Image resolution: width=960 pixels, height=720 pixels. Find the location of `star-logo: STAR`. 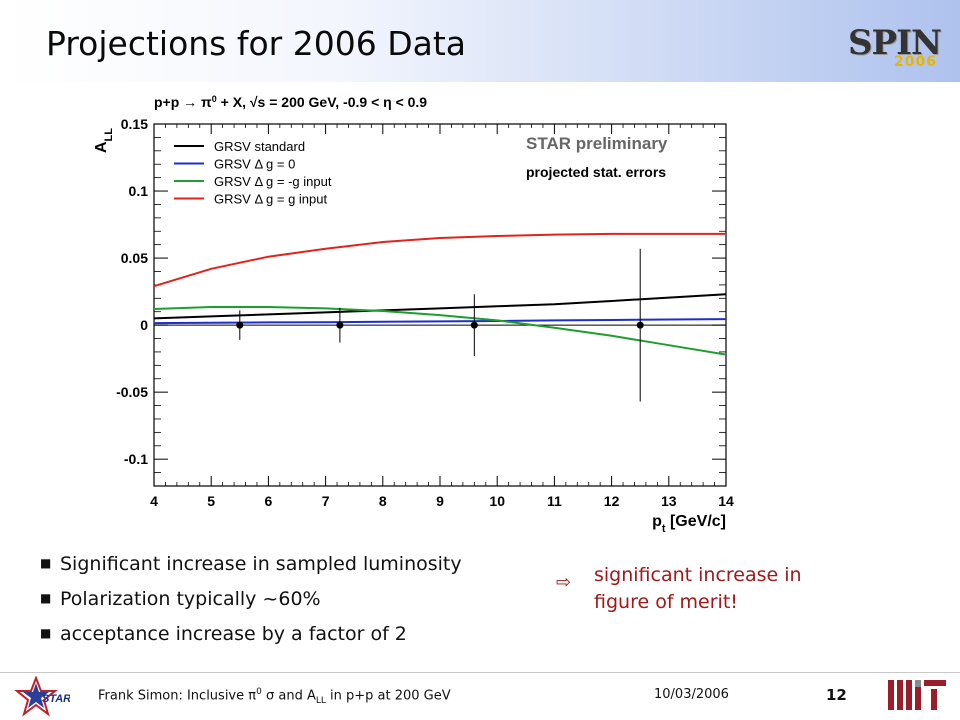

star-logo: STAR is located at coordinates (42, 696).